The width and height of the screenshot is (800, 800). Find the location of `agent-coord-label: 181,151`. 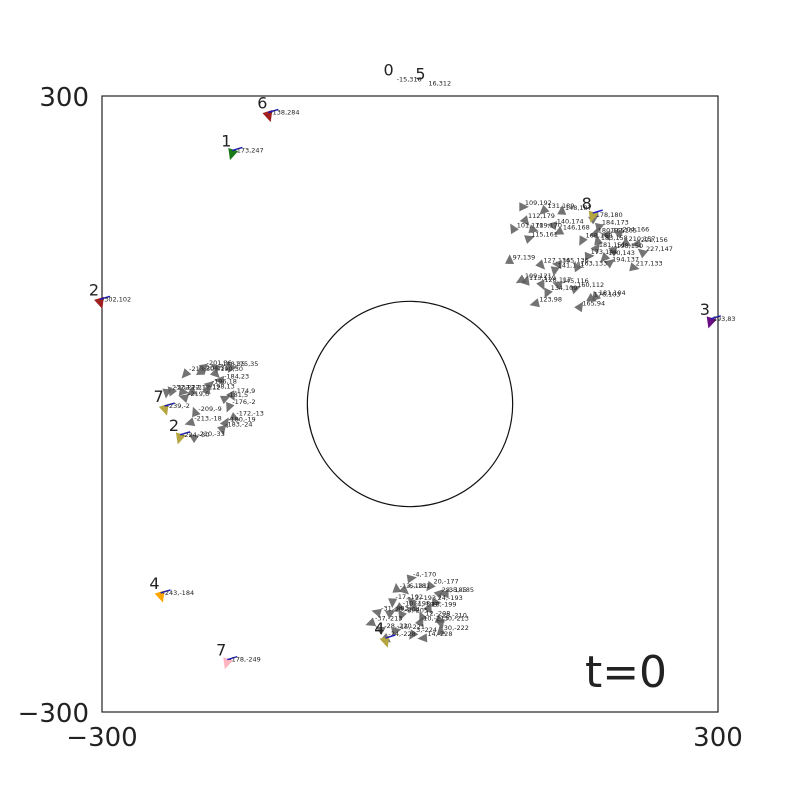

agent-coord-label: 181,151 is located at coordinates (612, 245).